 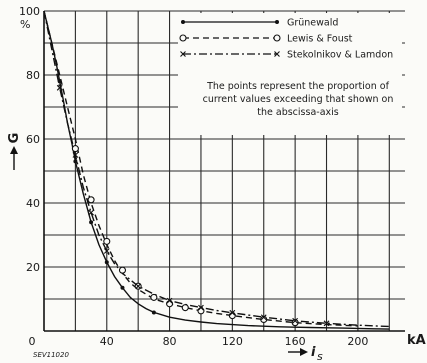 I want to click on annotation-line-3: the abscissa-axis, so click(x=298, y=112).